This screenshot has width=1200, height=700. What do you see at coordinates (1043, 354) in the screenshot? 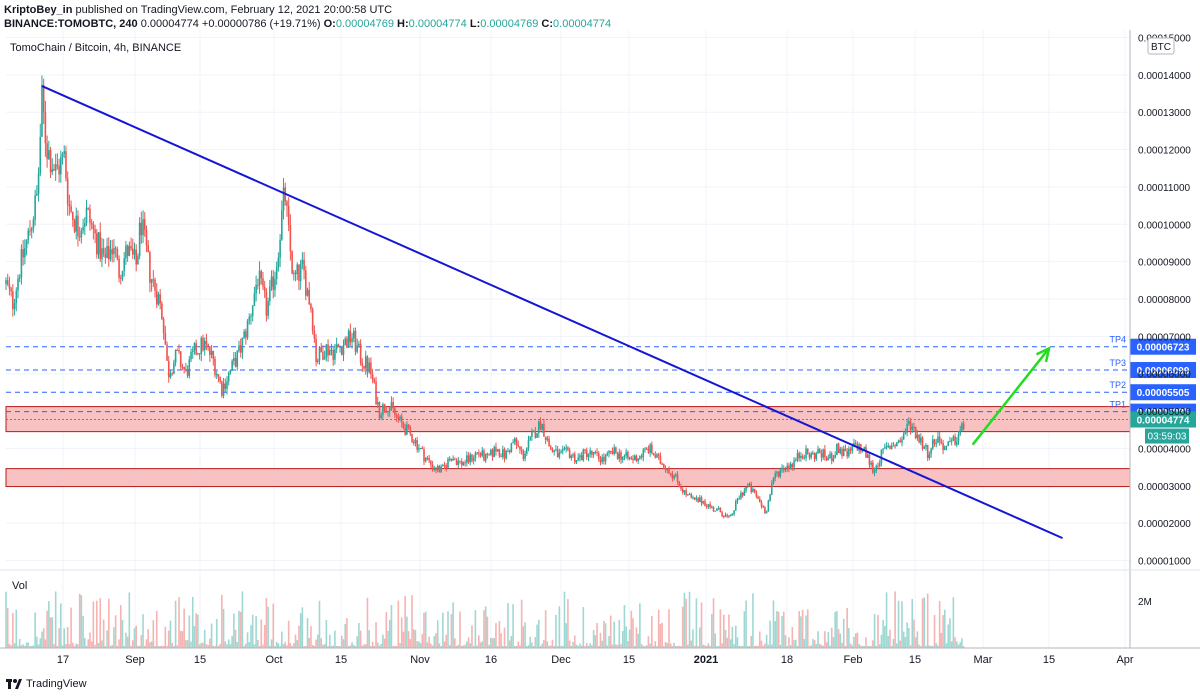
I see `target-arrow-head` at bounding box center [1043, 354].